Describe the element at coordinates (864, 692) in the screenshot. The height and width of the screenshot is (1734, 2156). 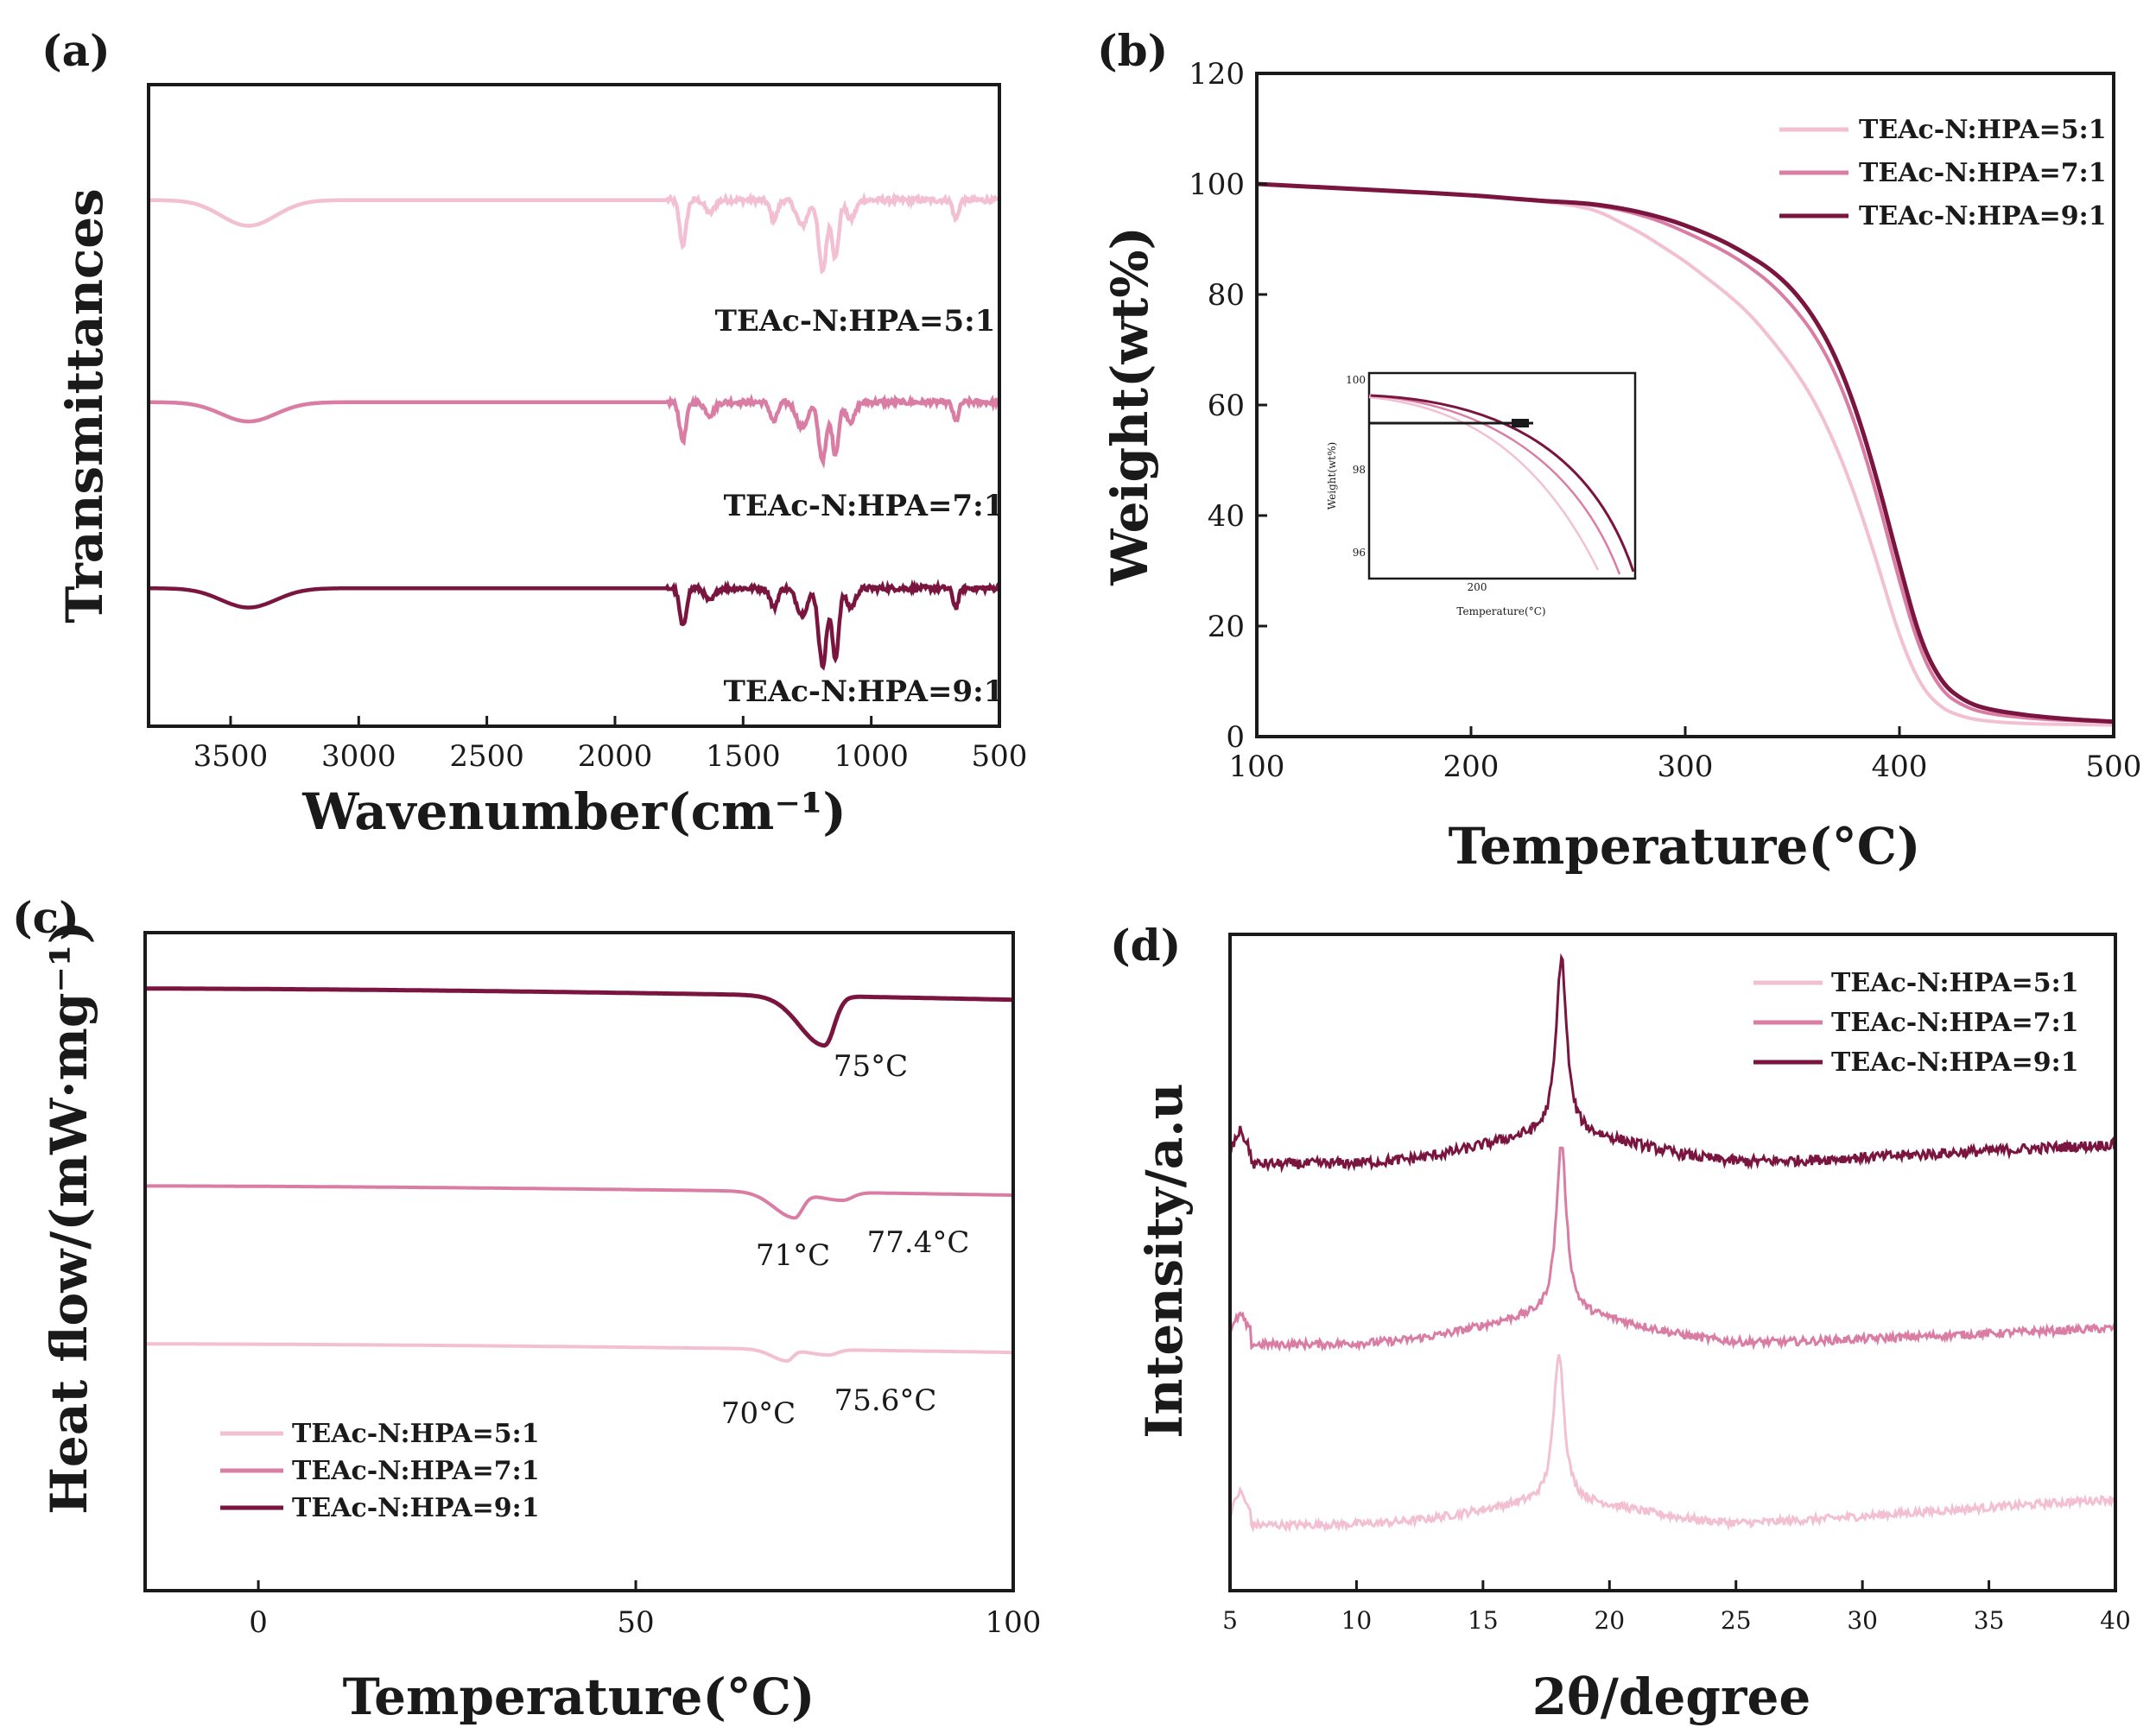
I see `panel-a-annotation-9-1: TEAc-N:HPA=9:1` at that location.